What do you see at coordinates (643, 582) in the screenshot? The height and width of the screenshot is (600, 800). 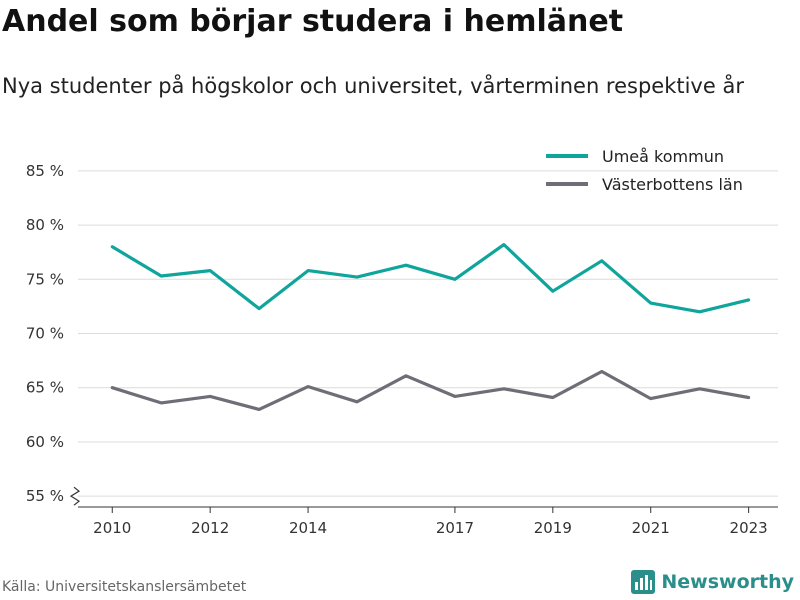 I see `bar-chart-logo-icon` at bounding box center [643, 582].